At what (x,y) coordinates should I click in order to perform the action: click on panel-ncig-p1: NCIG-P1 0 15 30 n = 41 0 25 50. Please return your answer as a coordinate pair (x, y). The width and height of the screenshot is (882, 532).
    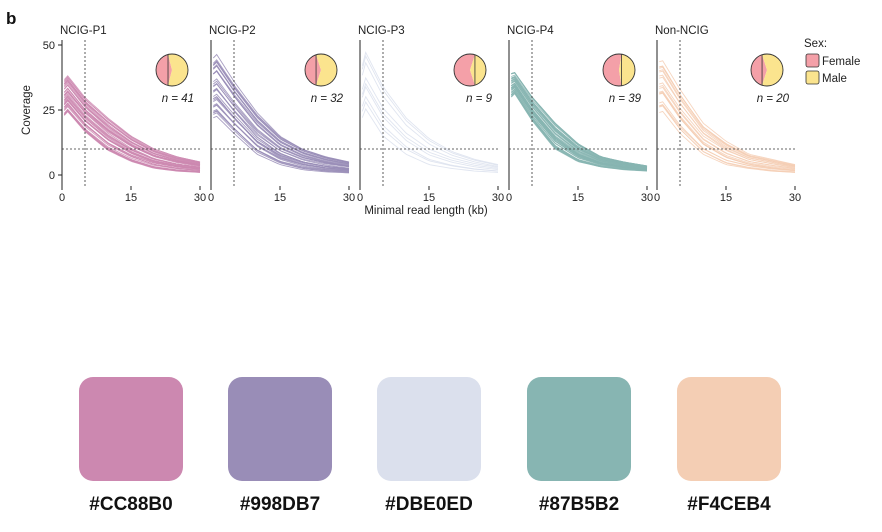
    Looking at the image, I should click on (124, 114).